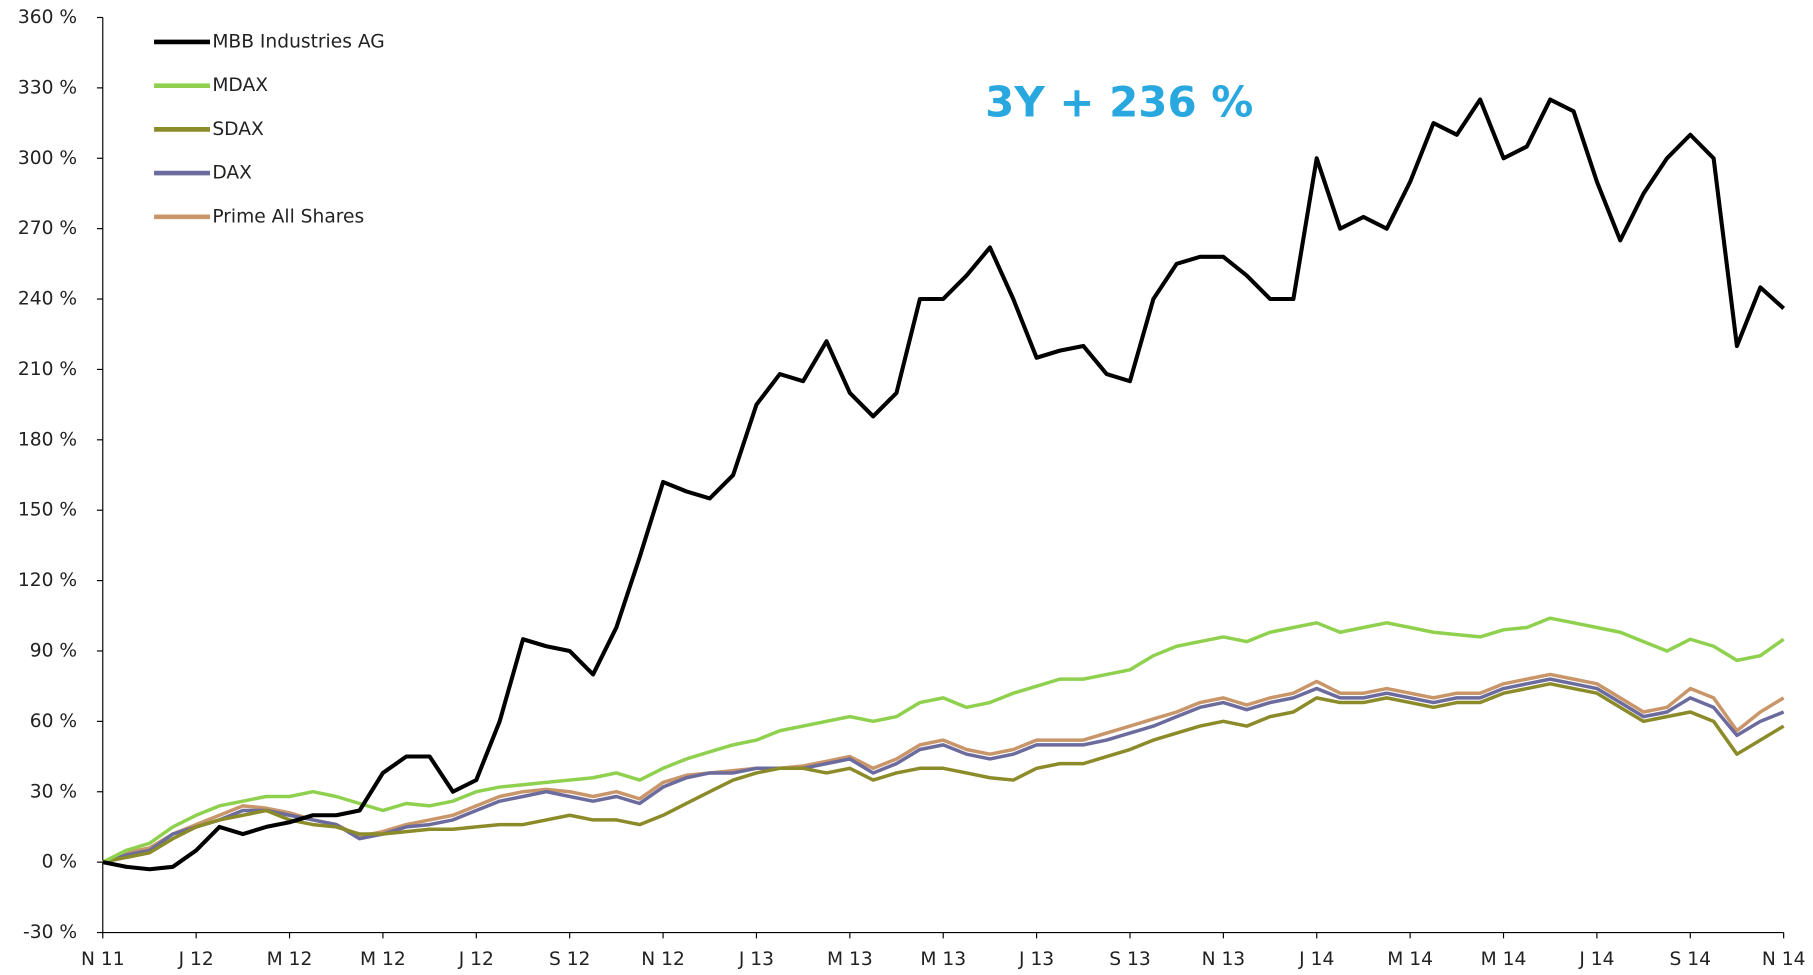 This screenshot has height=975, width=1813. I want to click on legend-label: DAX, so click(232, 173).